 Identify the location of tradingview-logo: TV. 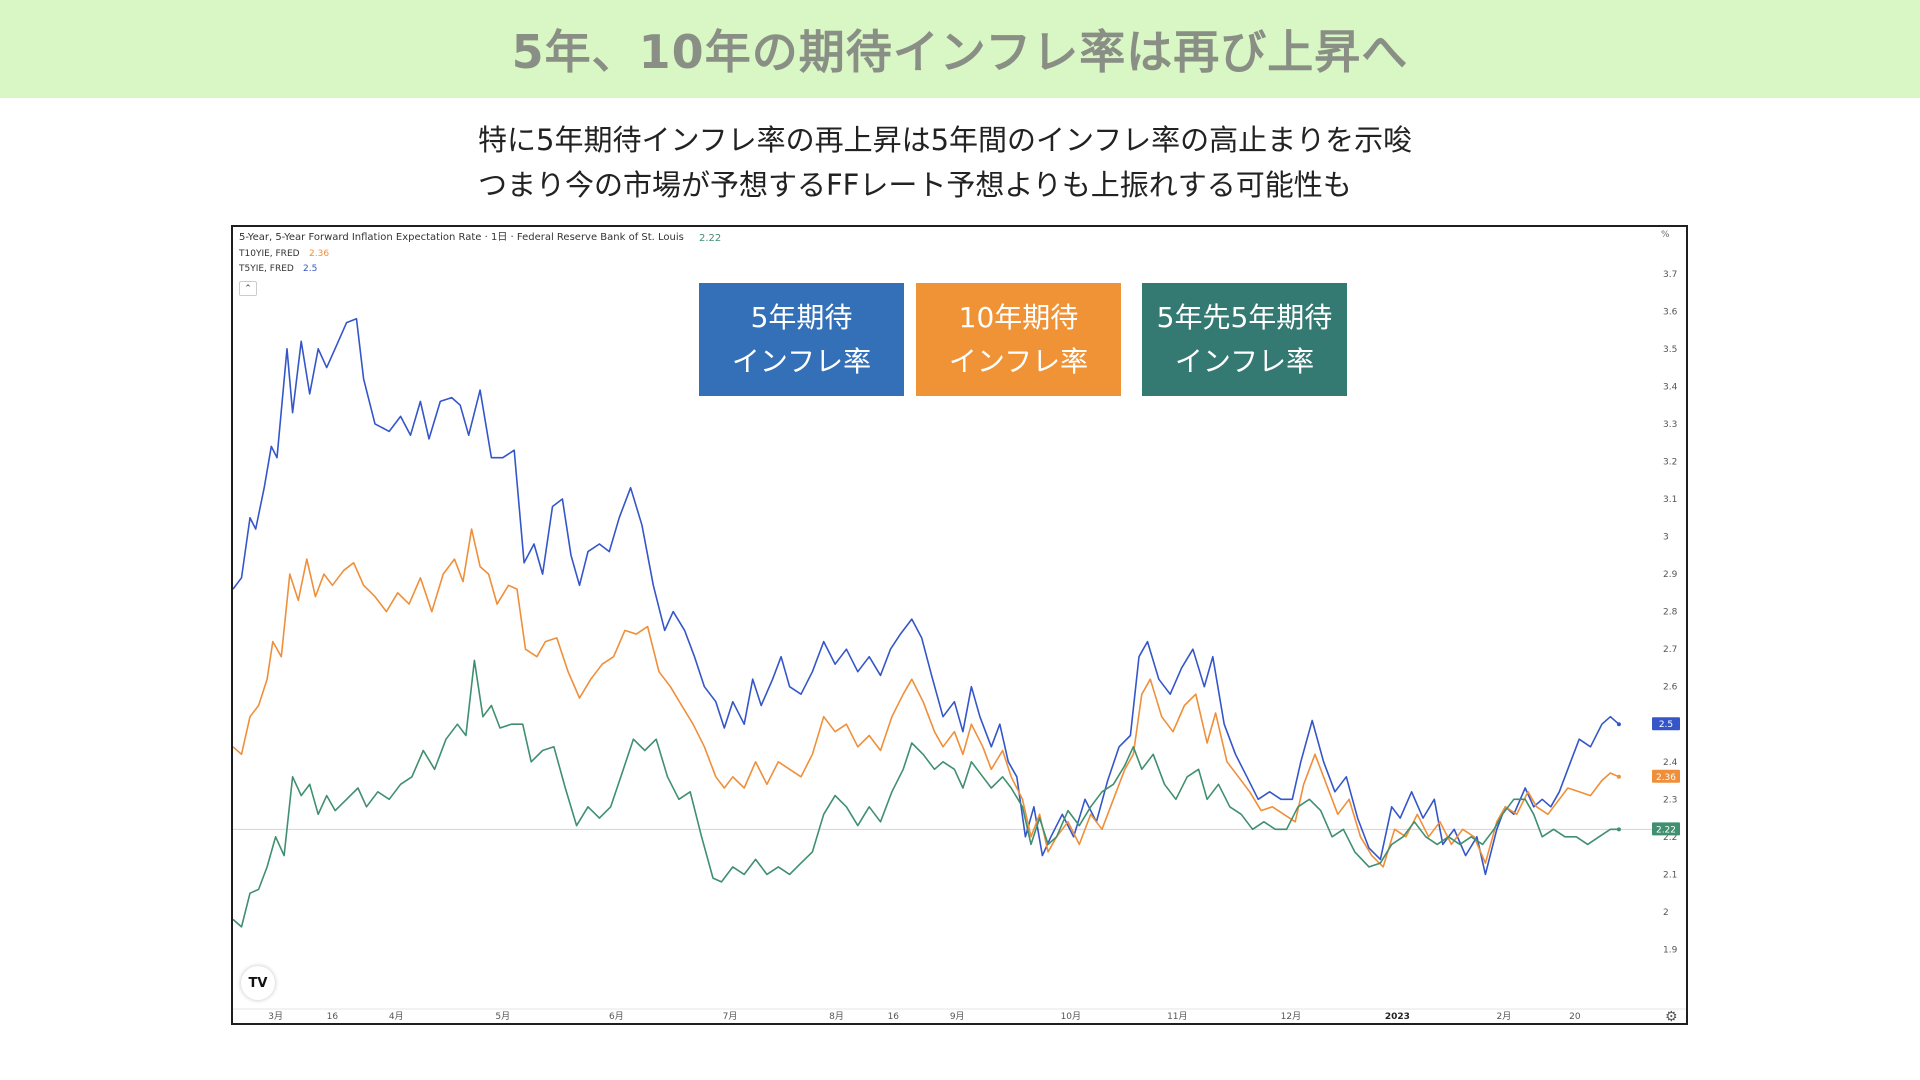
(258, 983).